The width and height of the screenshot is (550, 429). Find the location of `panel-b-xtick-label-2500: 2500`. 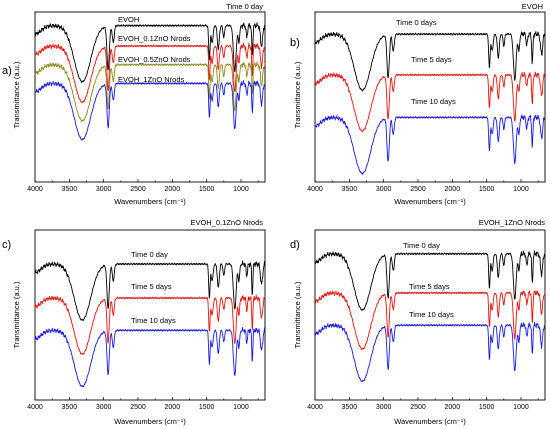

panel-b-xtick-label-2500: 2500 is located at coordinates (418, 189).